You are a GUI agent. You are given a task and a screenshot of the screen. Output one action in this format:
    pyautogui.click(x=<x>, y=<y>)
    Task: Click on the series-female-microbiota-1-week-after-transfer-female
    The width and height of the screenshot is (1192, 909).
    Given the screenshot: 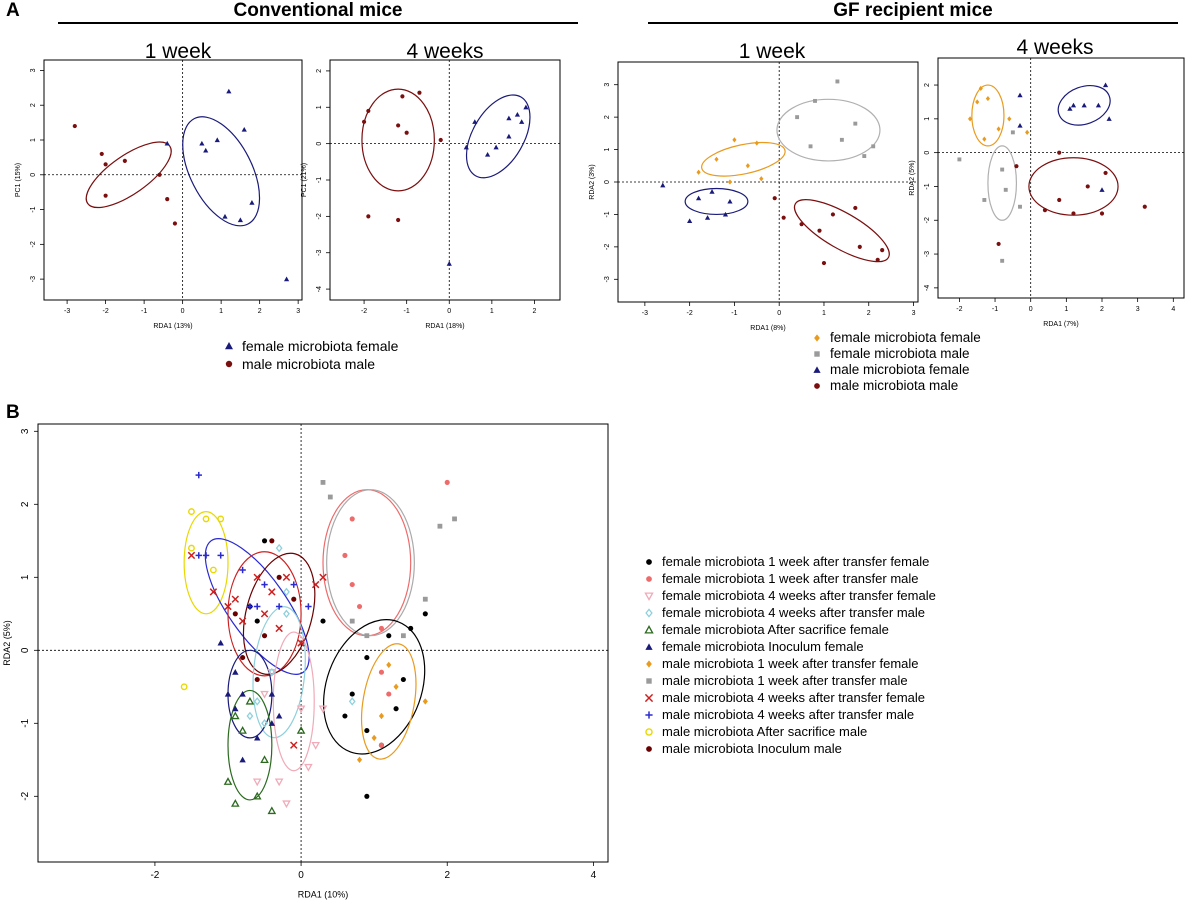 What is the action you would take?
    pyautogui.click(x=337, y=668)
    